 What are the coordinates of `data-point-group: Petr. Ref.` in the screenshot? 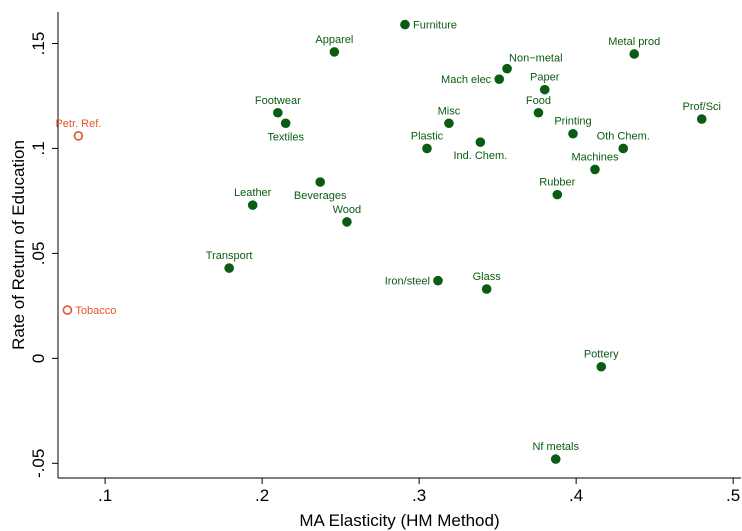 It's located at (78, 129).